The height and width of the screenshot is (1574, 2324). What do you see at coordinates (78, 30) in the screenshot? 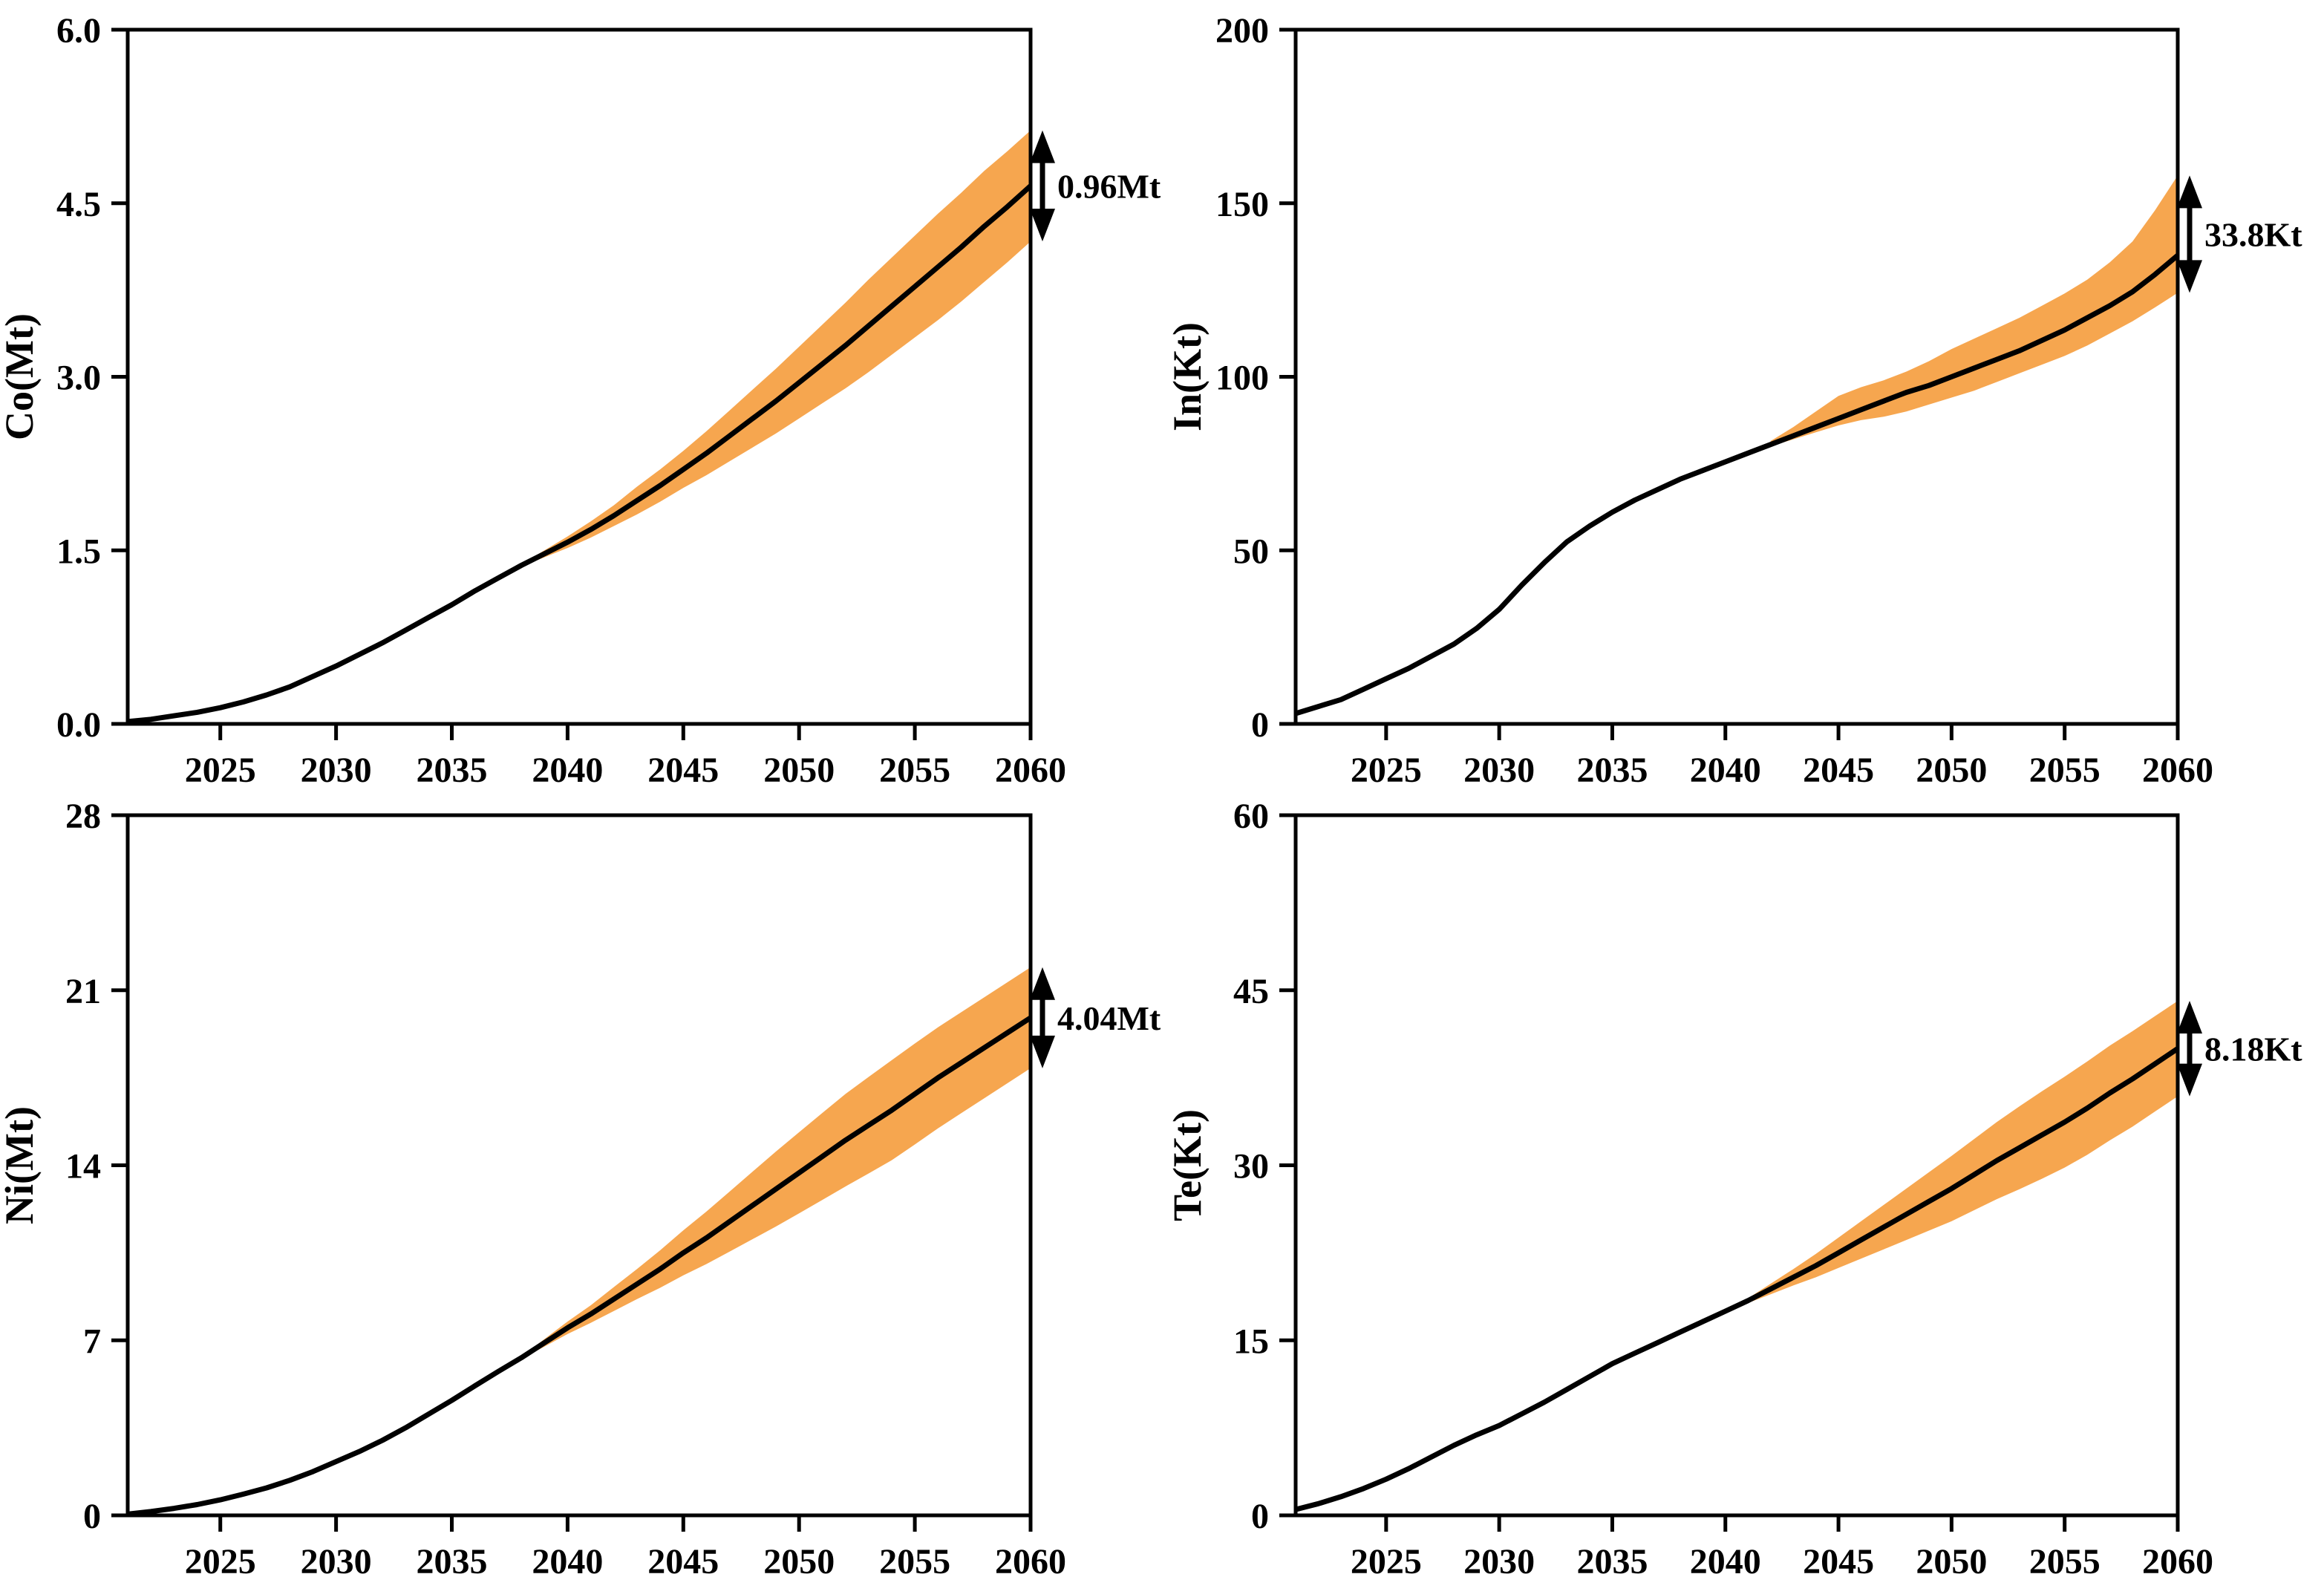
I see `co-ytick-label: 6.0` at bounding box center [78, 30].